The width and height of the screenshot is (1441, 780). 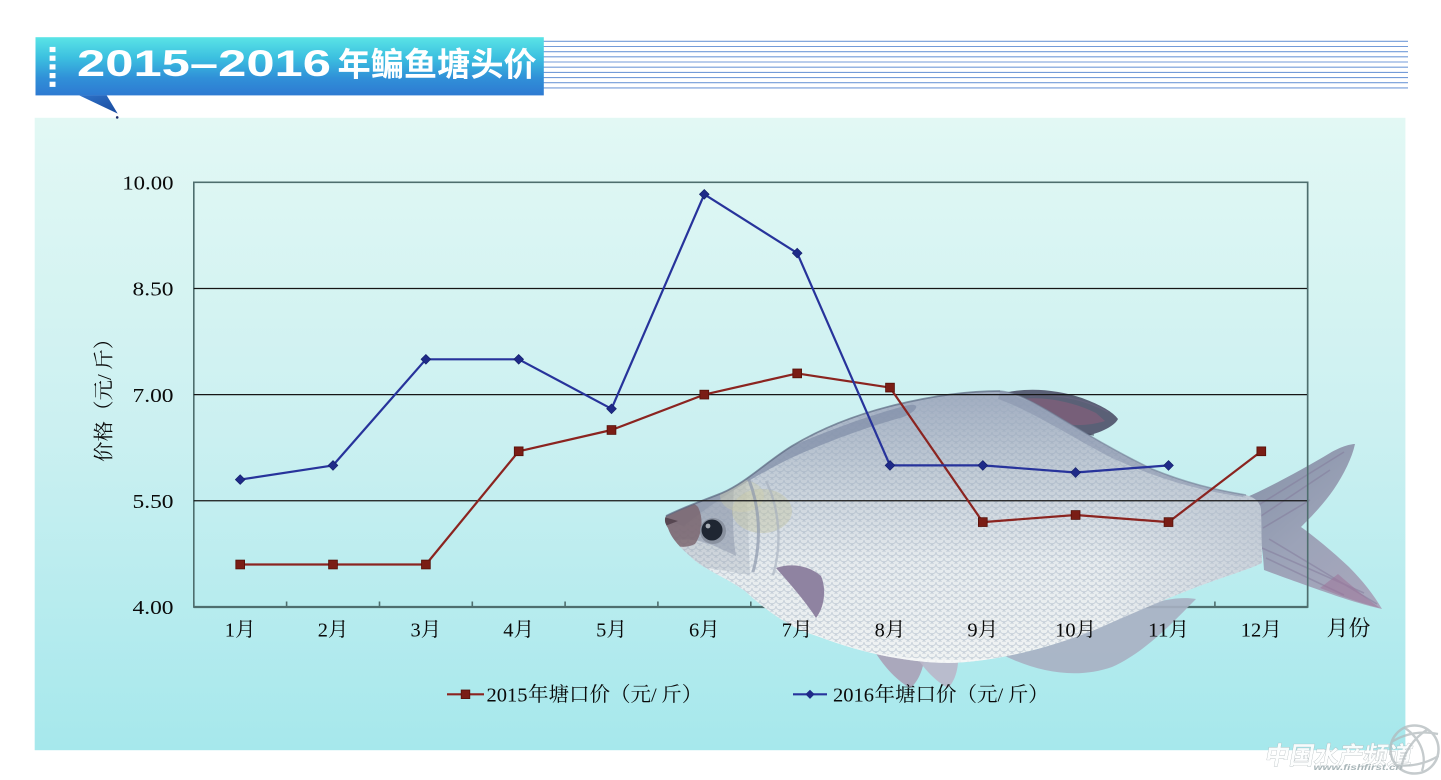 I want to click on svg-text: 4.00, so click(x=153, y=608).